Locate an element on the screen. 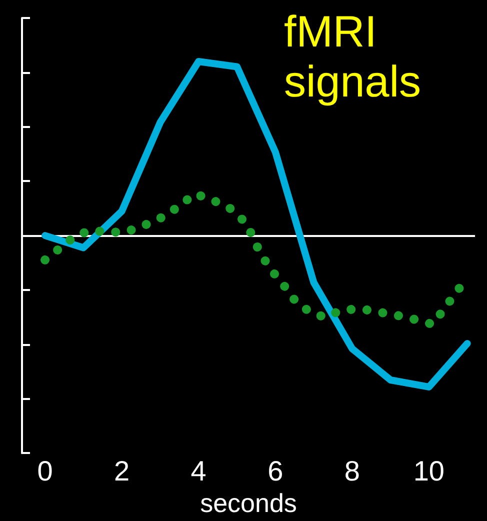 The width and height of the screenshot is (487, 521). x-tick-label: 2 is located at coordinates (122, 471).